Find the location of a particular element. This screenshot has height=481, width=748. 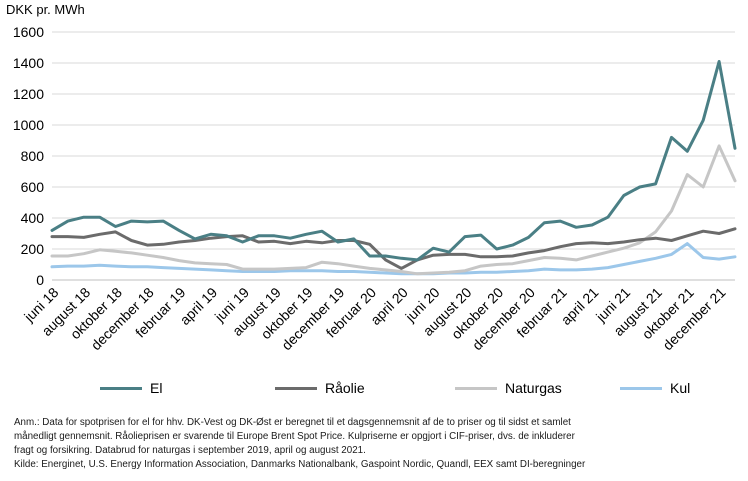

series-kul is located at coordinates (393, 259).